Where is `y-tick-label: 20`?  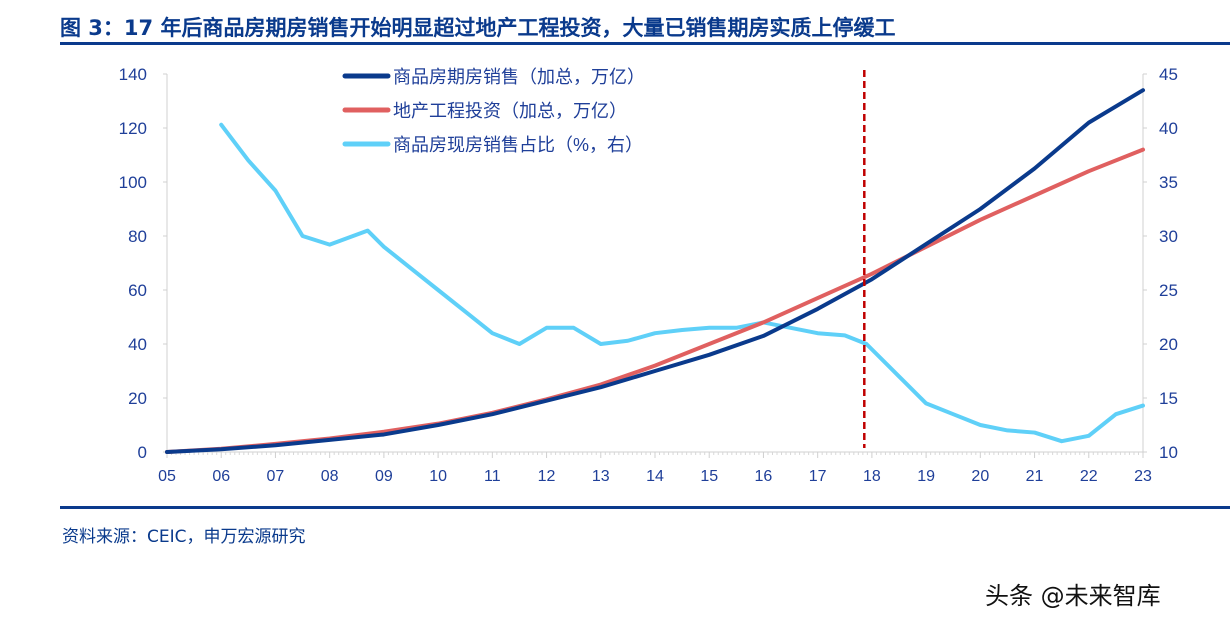 y-tick-label: 20 is located at coordinates (137, 398).